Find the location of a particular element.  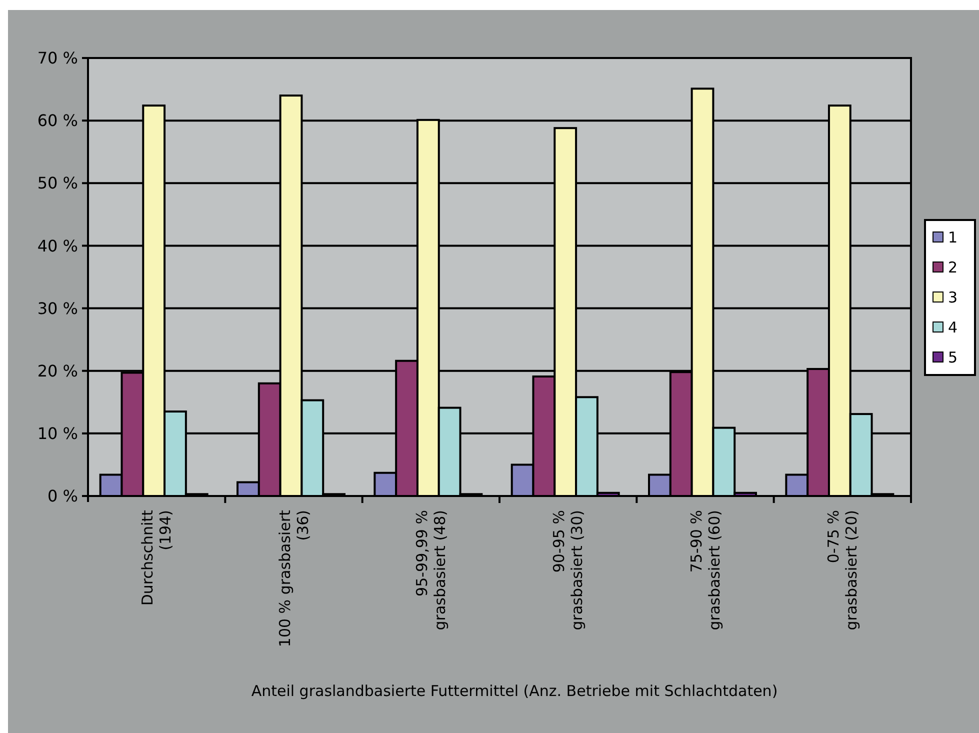

x-axis-title: Anteil graslandbasierte Futtermittel (Anz. Betriebe mit Schlachtdaten) is located at coordinates (514, 691).